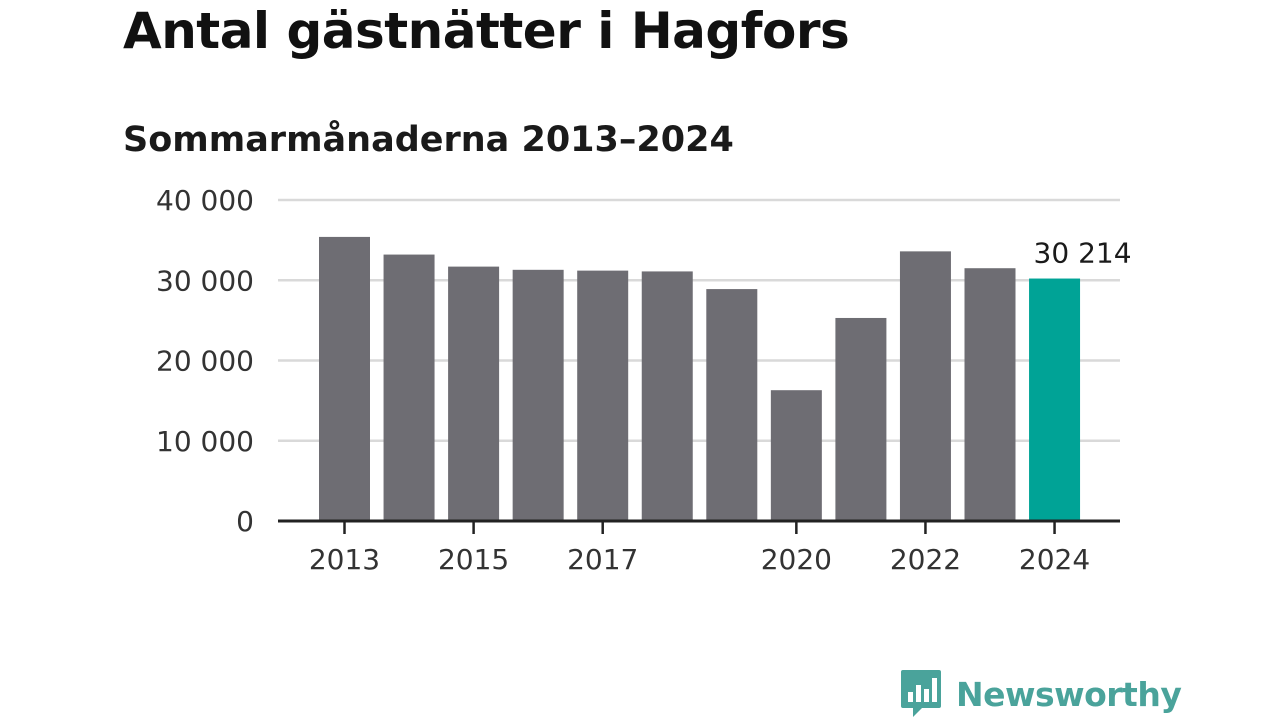 This screenshot has height=720, width=1280. Describe the element at coordinates (602, 559) in the screenshot. I see `x-tick-label: 2017` at that location.